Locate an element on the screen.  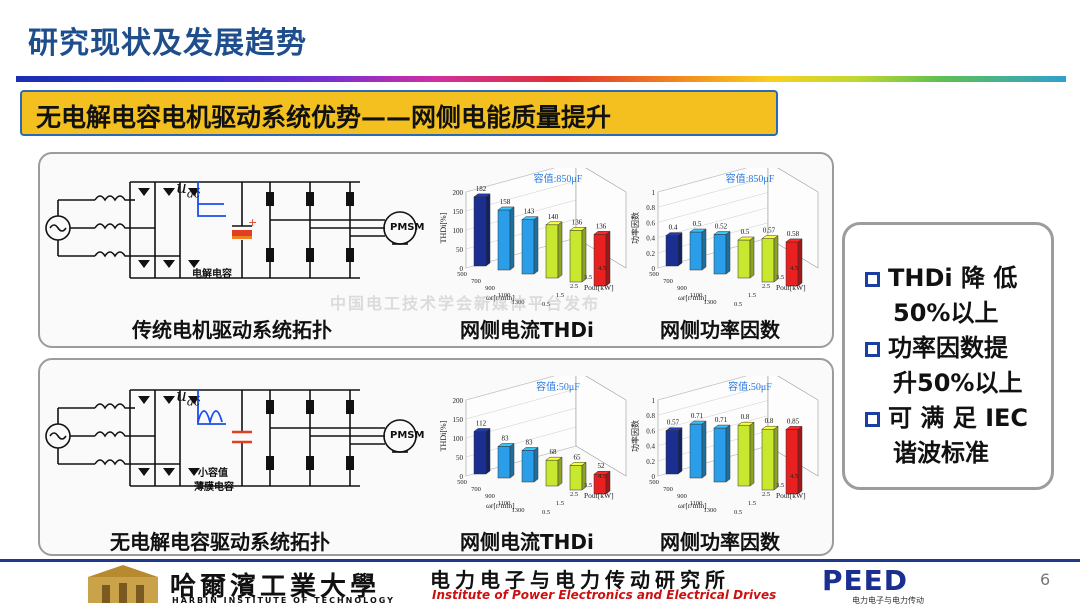
x-tick-label: 1100 is located at coordinates (696, 295).